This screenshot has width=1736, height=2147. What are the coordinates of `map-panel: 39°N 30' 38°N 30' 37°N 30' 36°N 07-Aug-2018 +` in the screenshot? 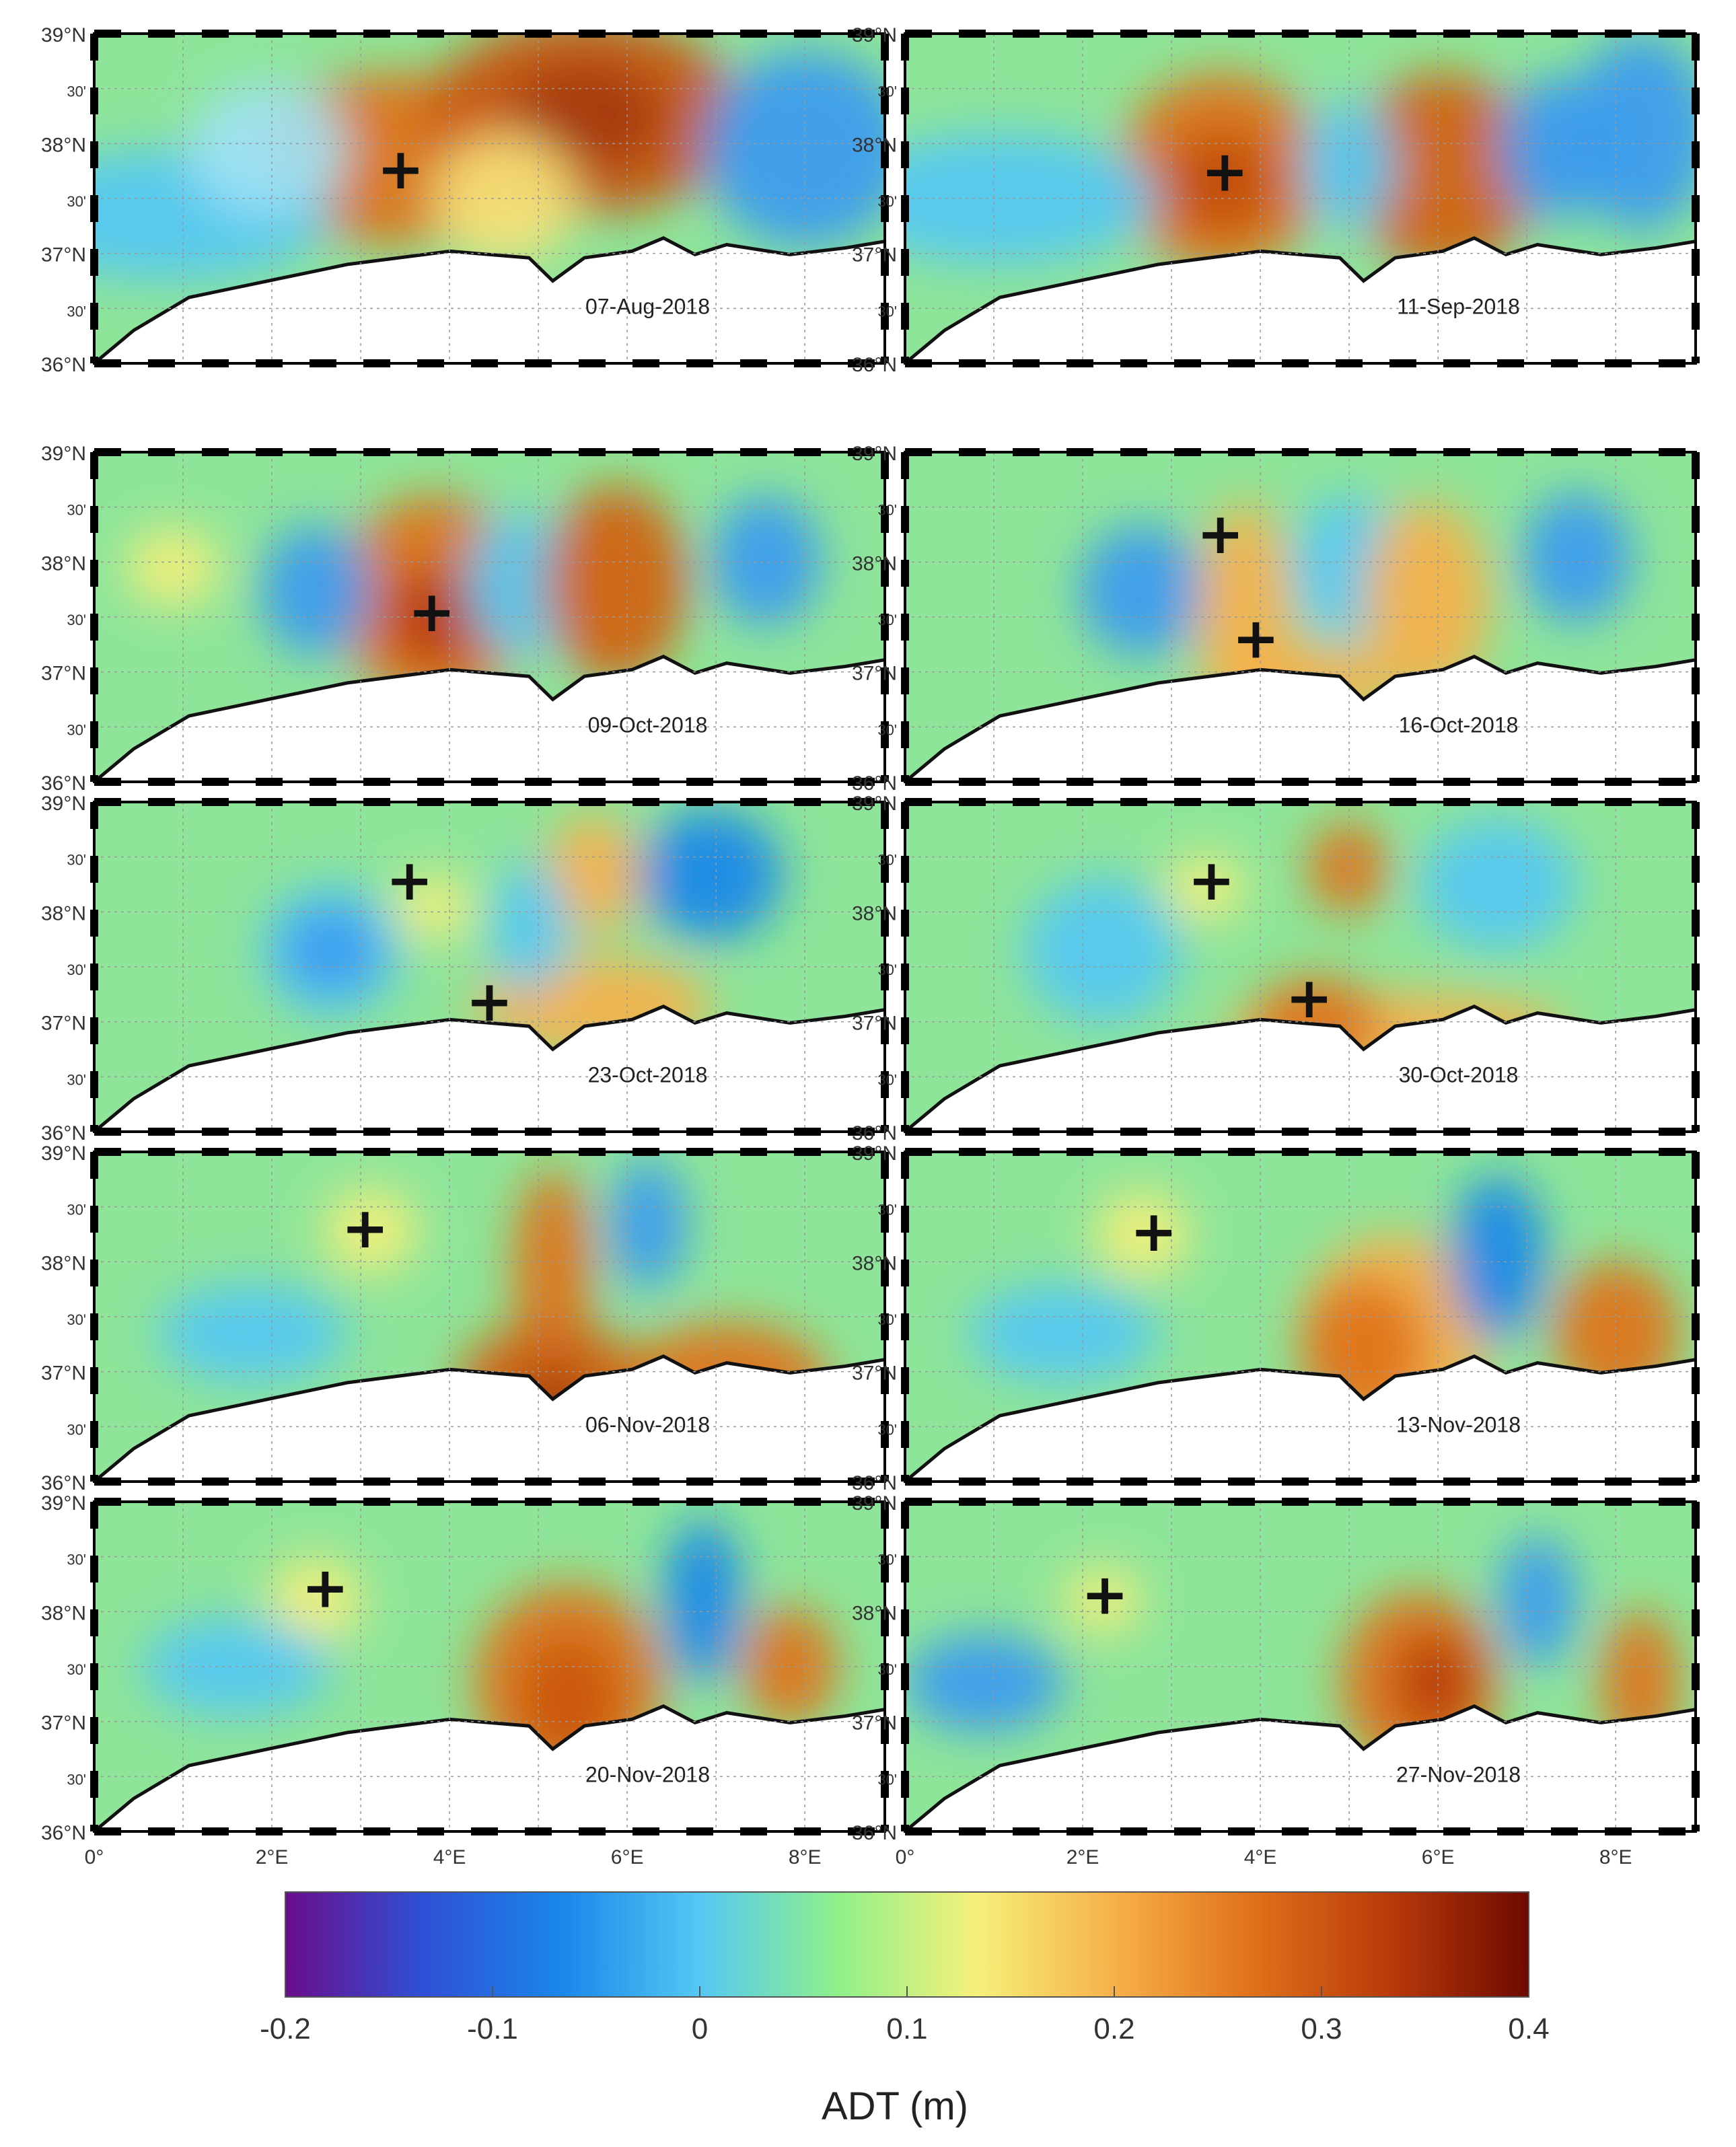 It's located at (465, 200).